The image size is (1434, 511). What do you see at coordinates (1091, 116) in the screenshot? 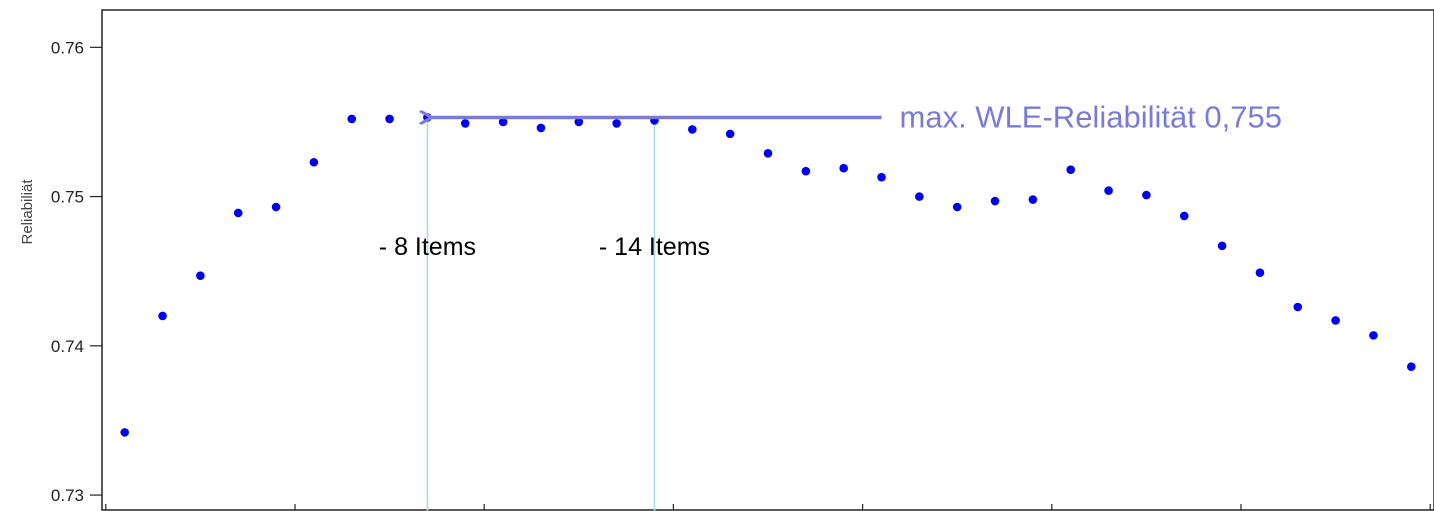
I see `max-annotation-label: max. WLE-Reliabilität 0,755` at bounding box center [1091, 116].